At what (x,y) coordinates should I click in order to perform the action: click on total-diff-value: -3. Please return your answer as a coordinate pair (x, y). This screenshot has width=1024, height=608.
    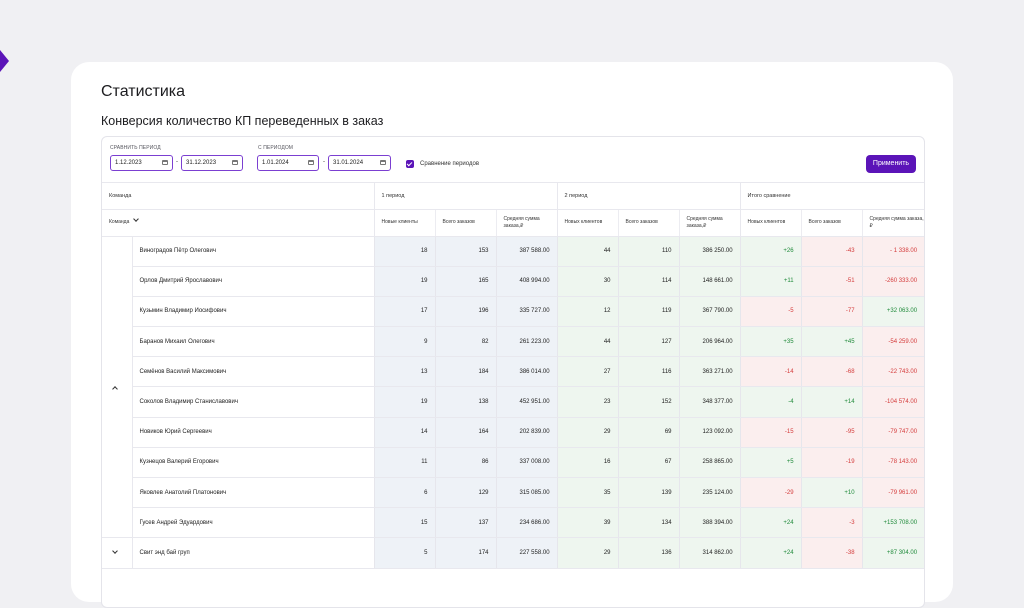
    Looking at the image, I should click on (831, 523).